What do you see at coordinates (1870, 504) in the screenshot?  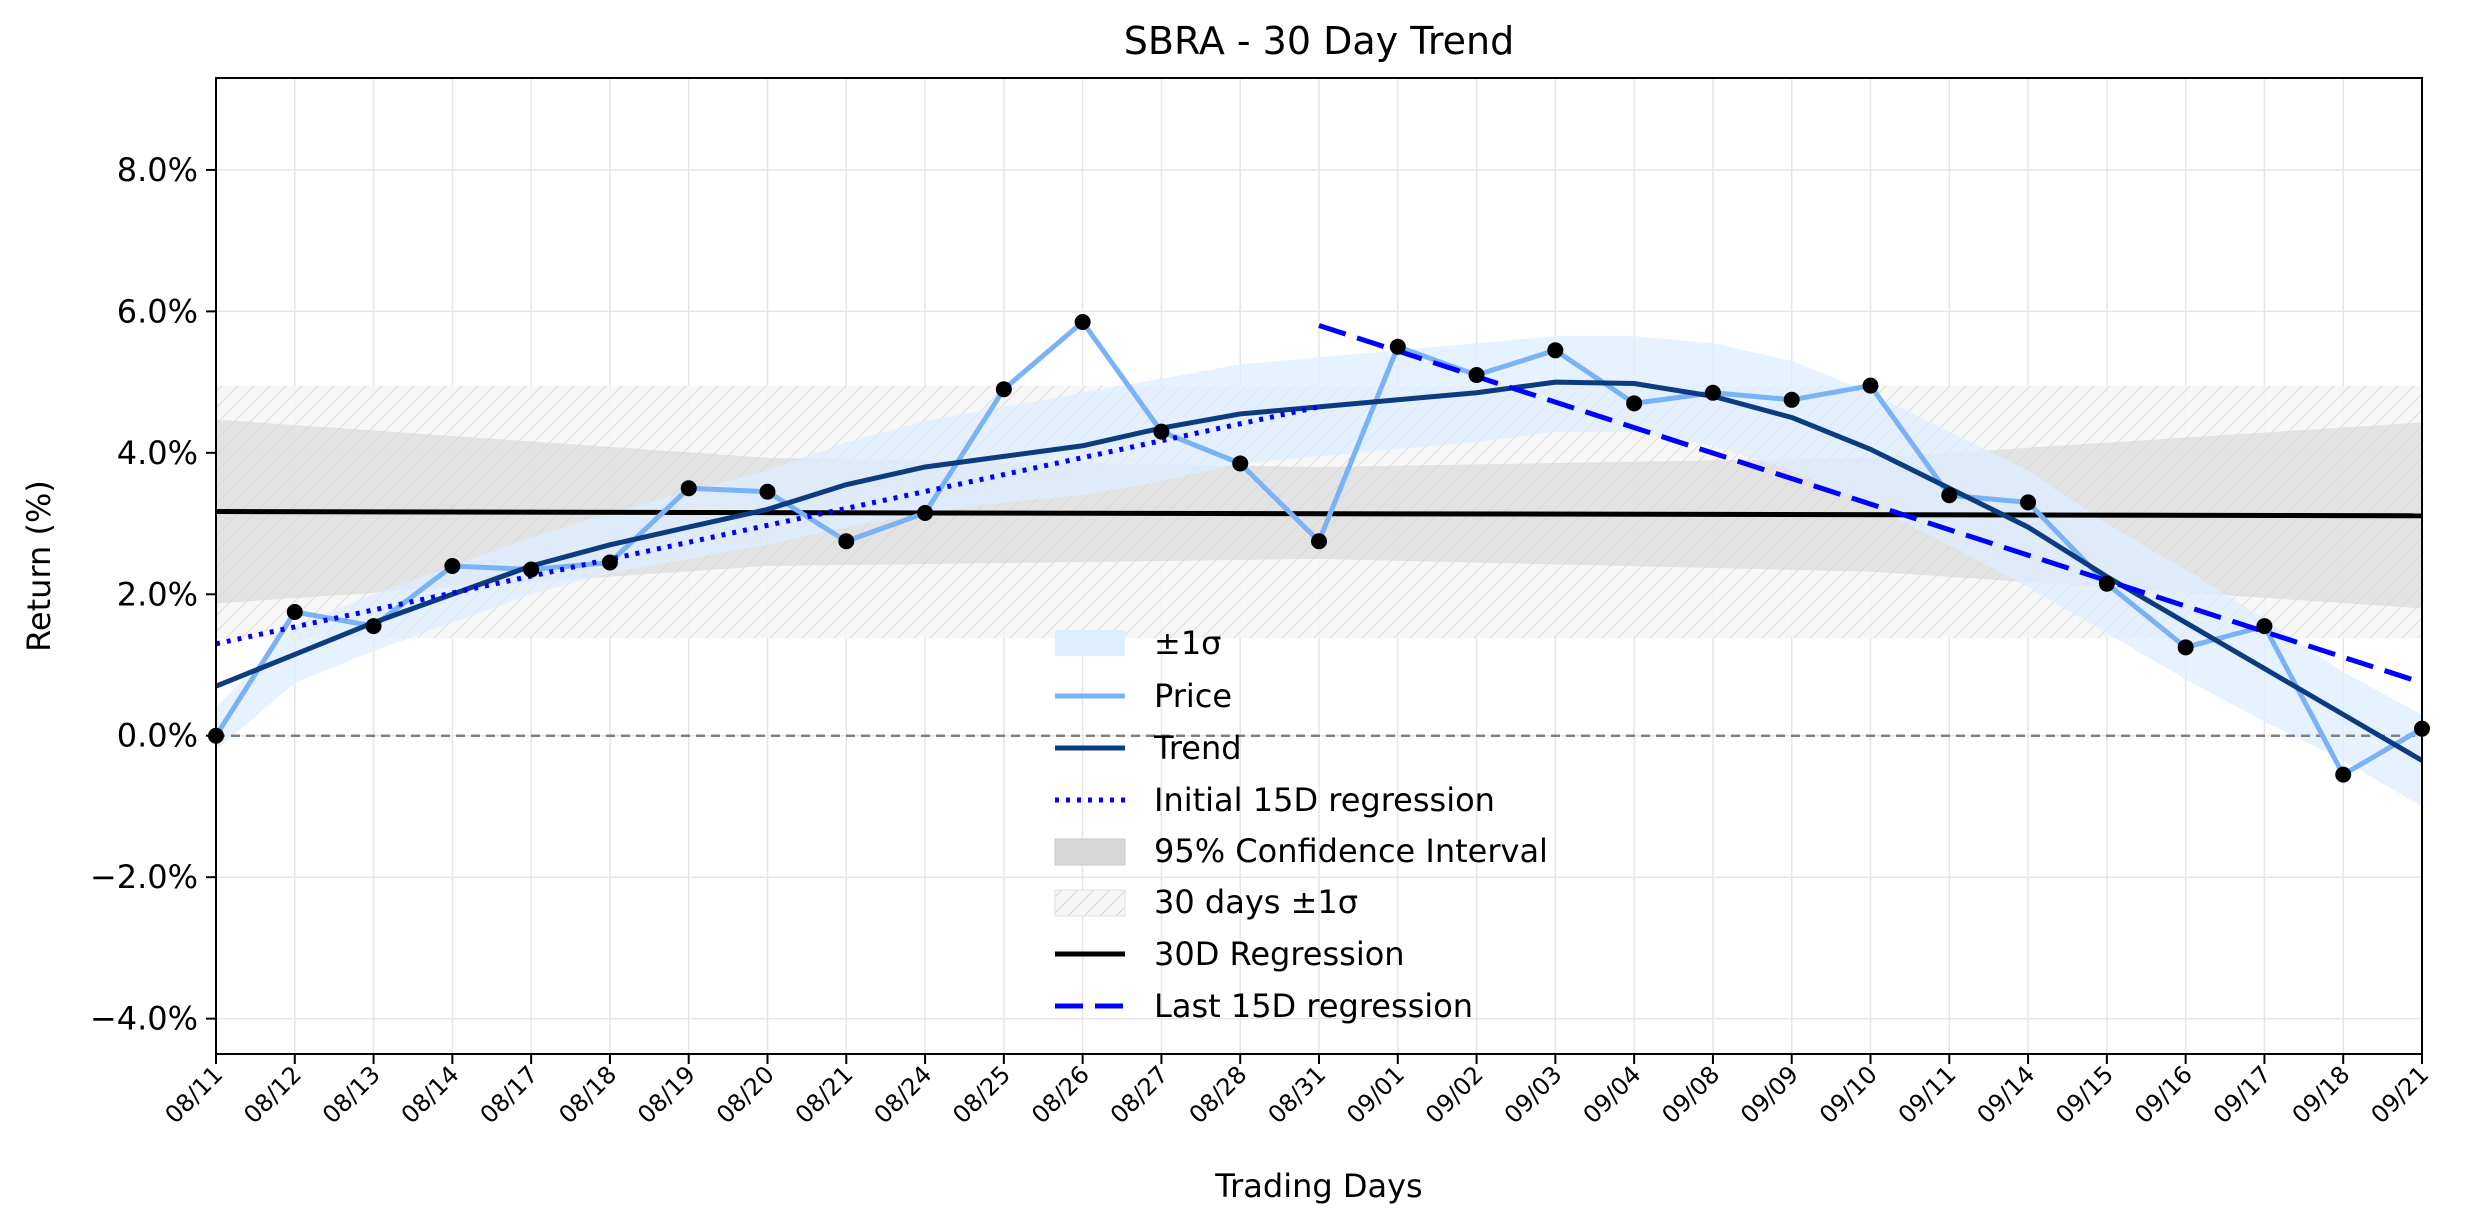 I see `last-regression-line` at bounding box center [1870, 504].